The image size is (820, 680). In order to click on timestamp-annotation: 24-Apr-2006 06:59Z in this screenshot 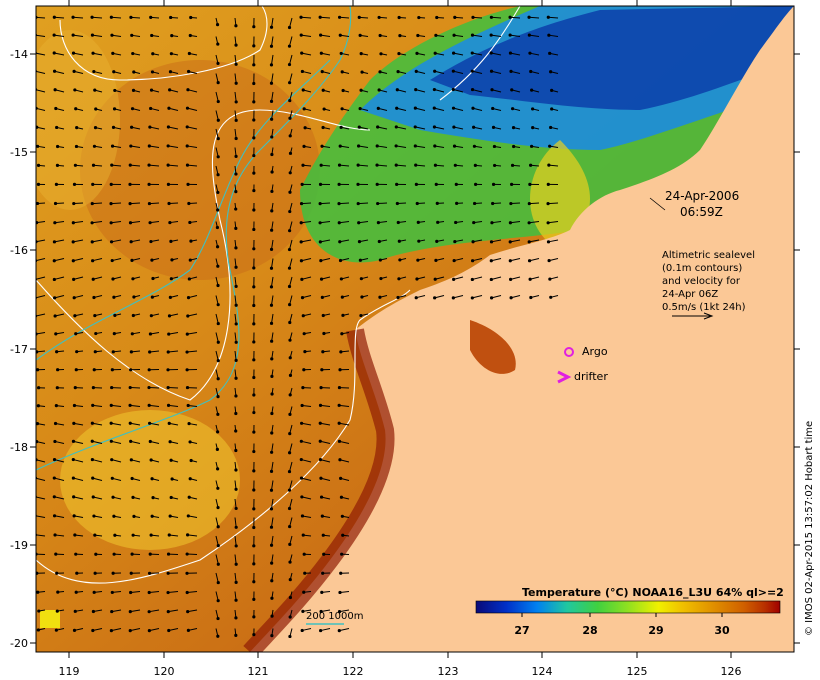, I will do `click(694, 204)`.